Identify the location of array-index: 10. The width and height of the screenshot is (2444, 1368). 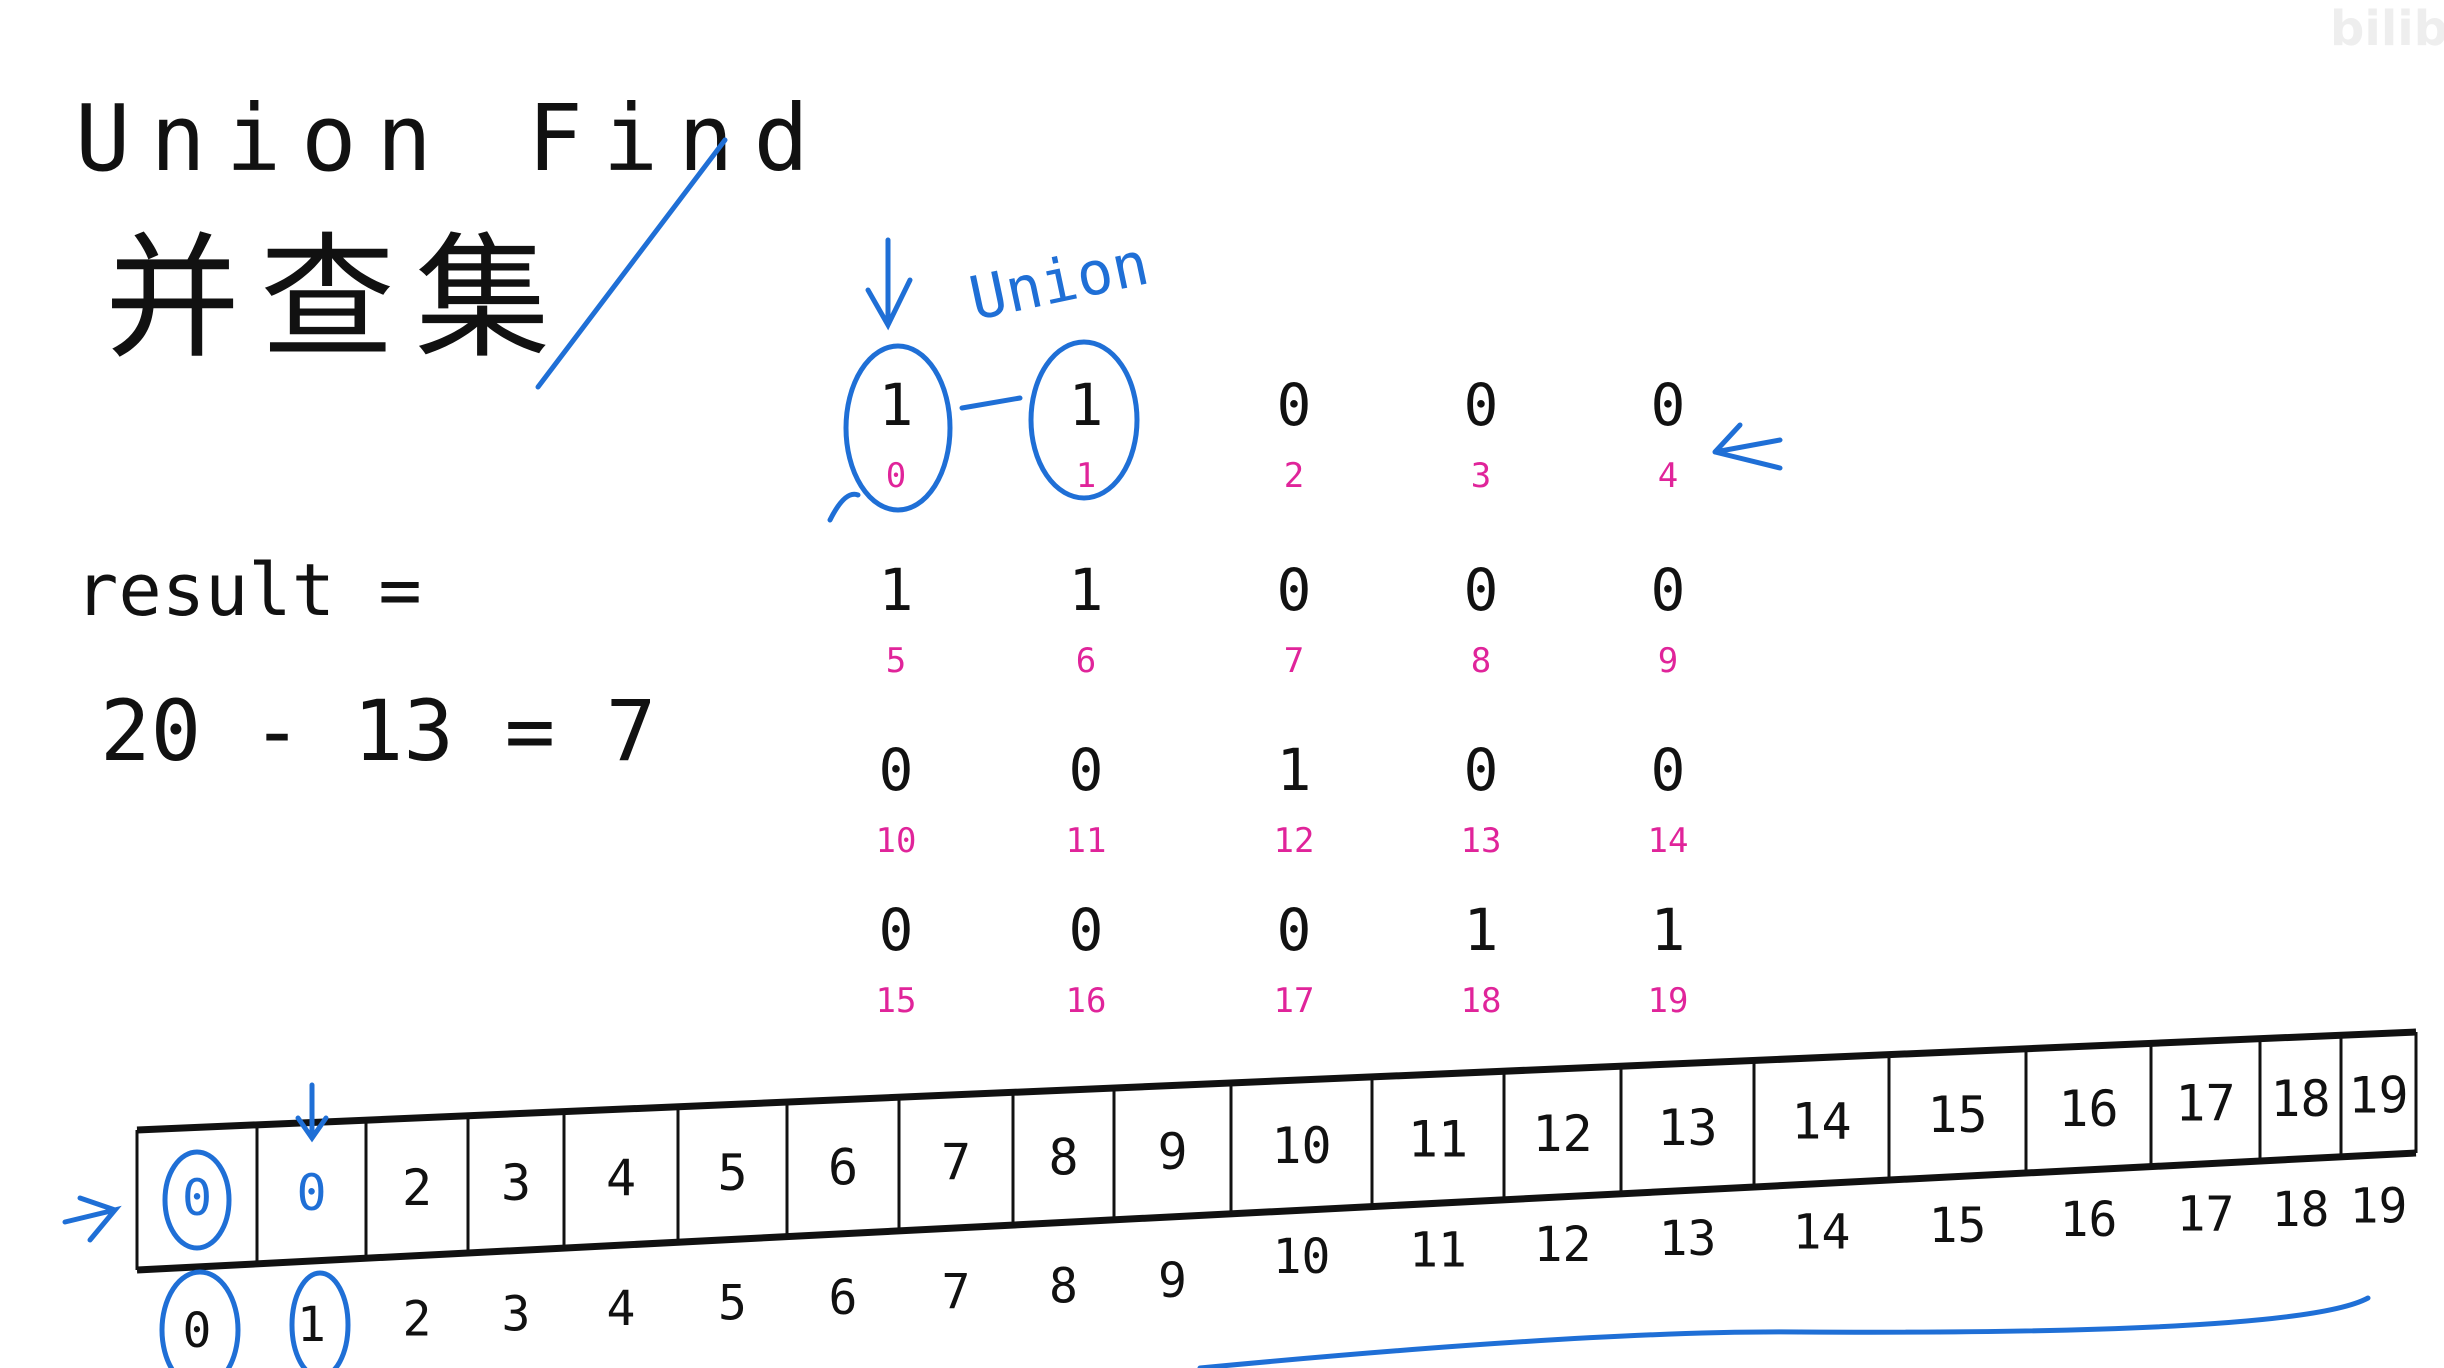
(1302, 1257).